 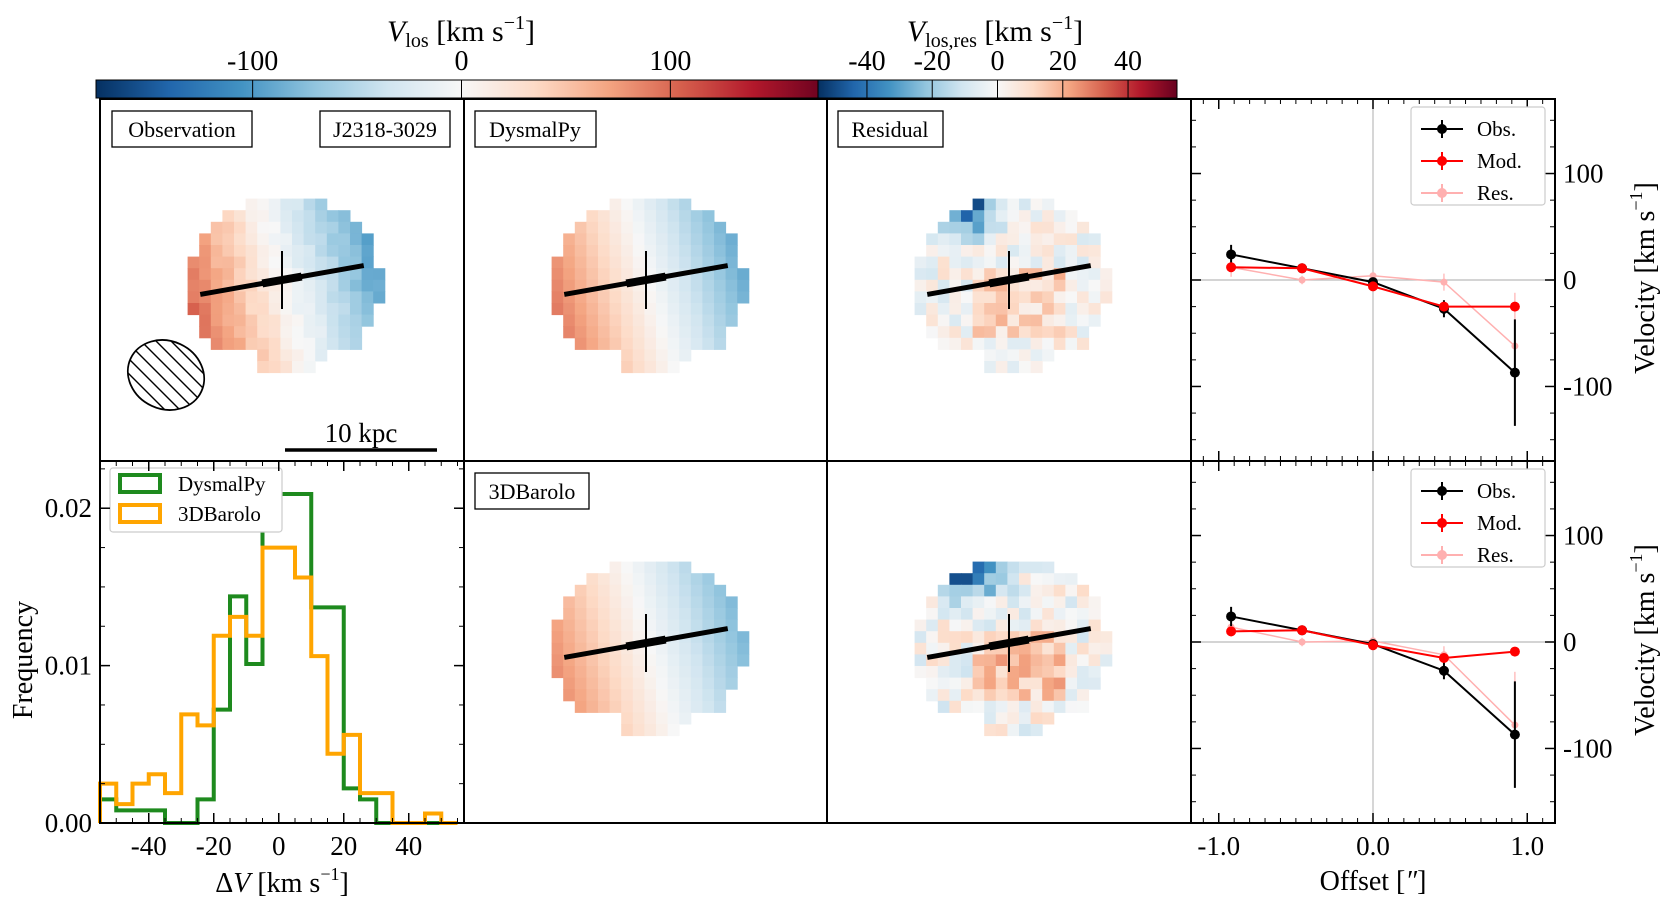 I want to click on pv-legend: Obs. Mod. Res., so click(x=1478, y=156).